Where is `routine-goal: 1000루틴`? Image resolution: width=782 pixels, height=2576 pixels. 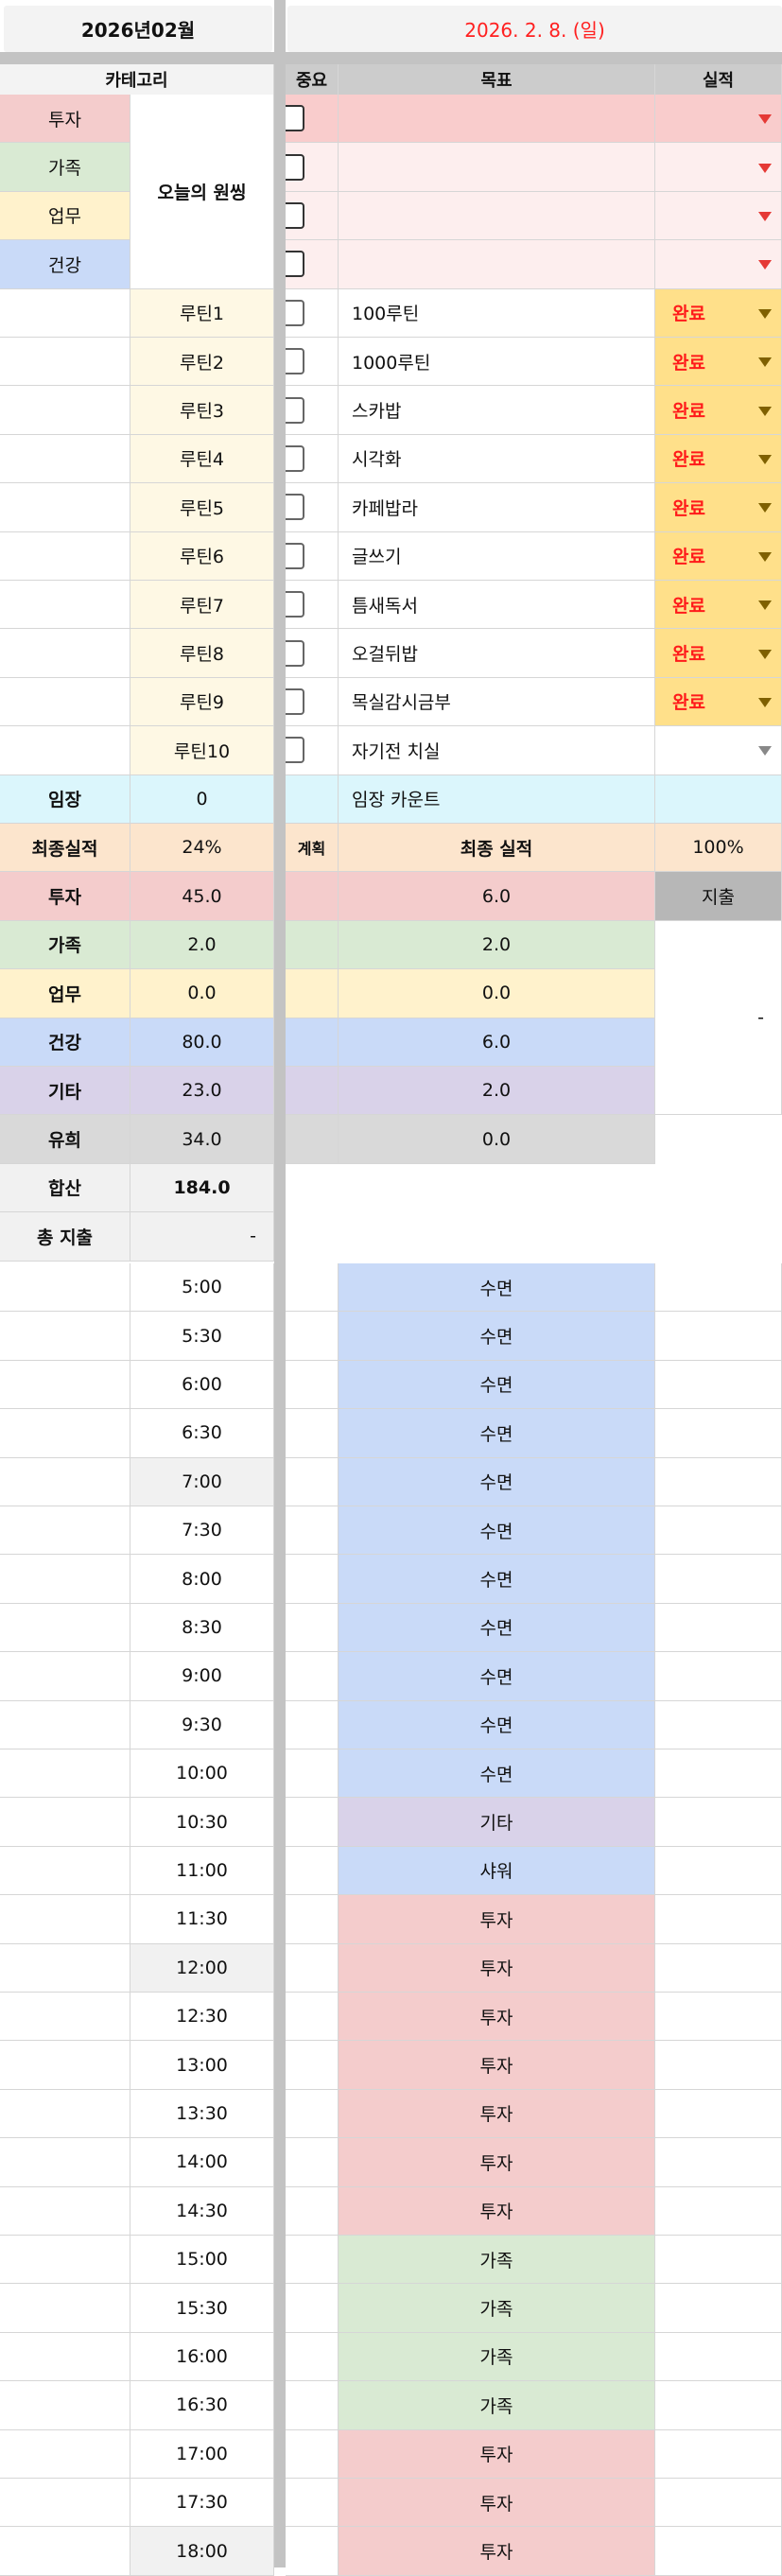 routine-goal: 1000루틴 is located at coordinates (497, 362).